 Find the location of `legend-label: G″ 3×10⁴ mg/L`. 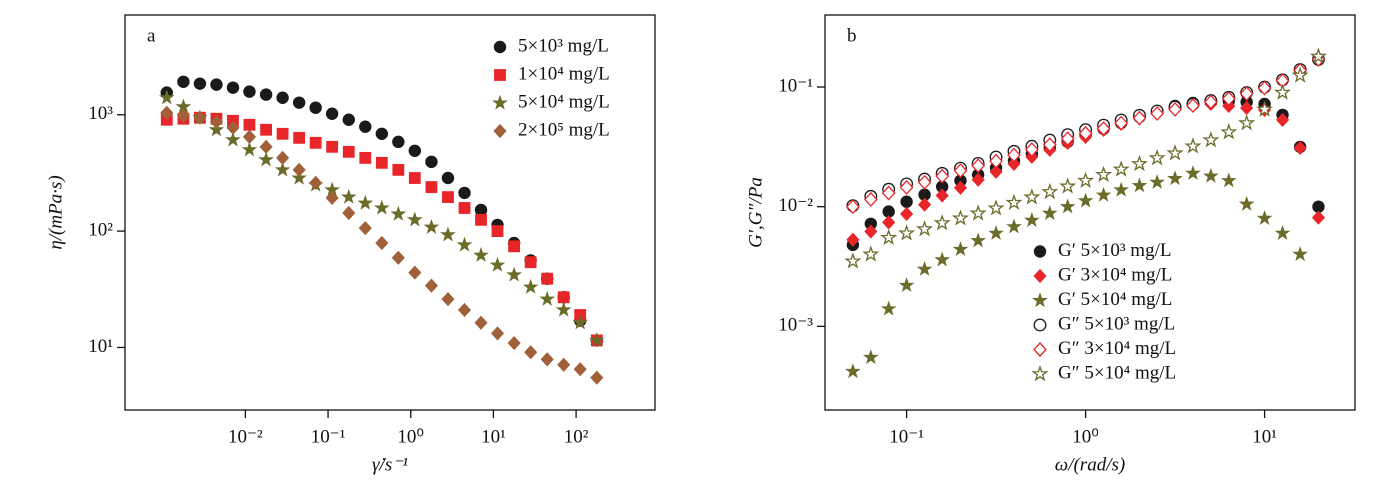

legend-label: G″ 3×10⁴ mg/L is located at coordinates (1117, 348).